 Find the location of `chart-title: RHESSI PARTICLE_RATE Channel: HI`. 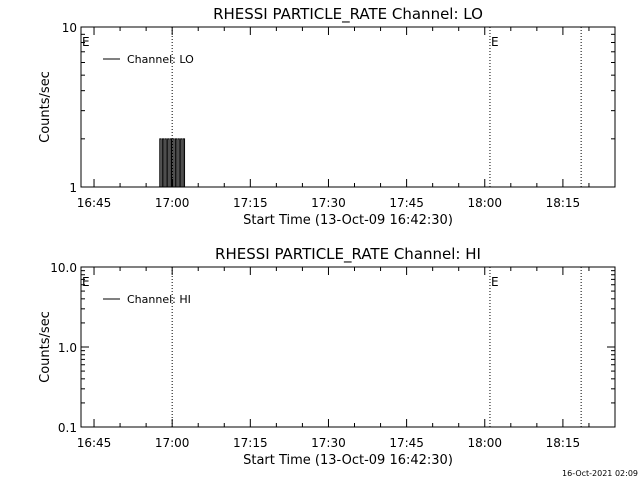

chart-title: RHESSI PARTICLE_RATE Channel: HI is located at coordinates (348, 254).